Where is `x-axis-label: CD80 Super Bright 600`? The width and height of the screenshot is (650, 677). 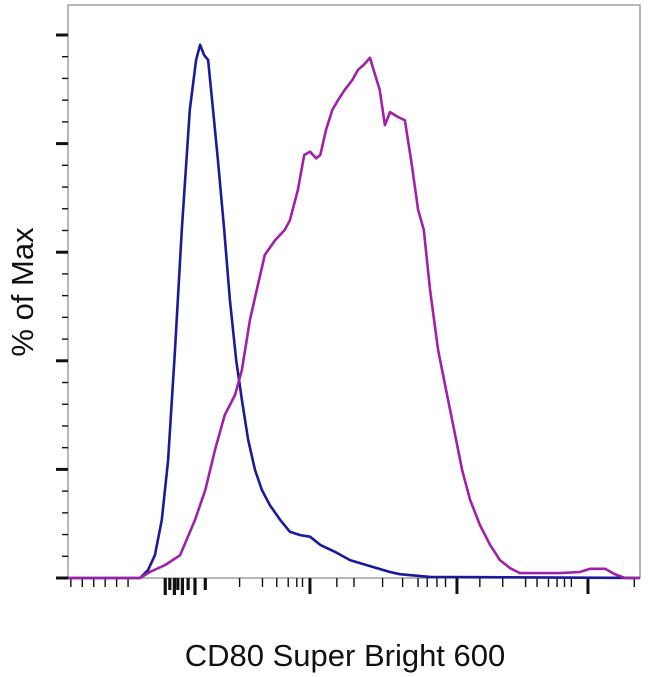 x-axis-label: CD80 Super Bright 600 is located at coordinates (345, 655).